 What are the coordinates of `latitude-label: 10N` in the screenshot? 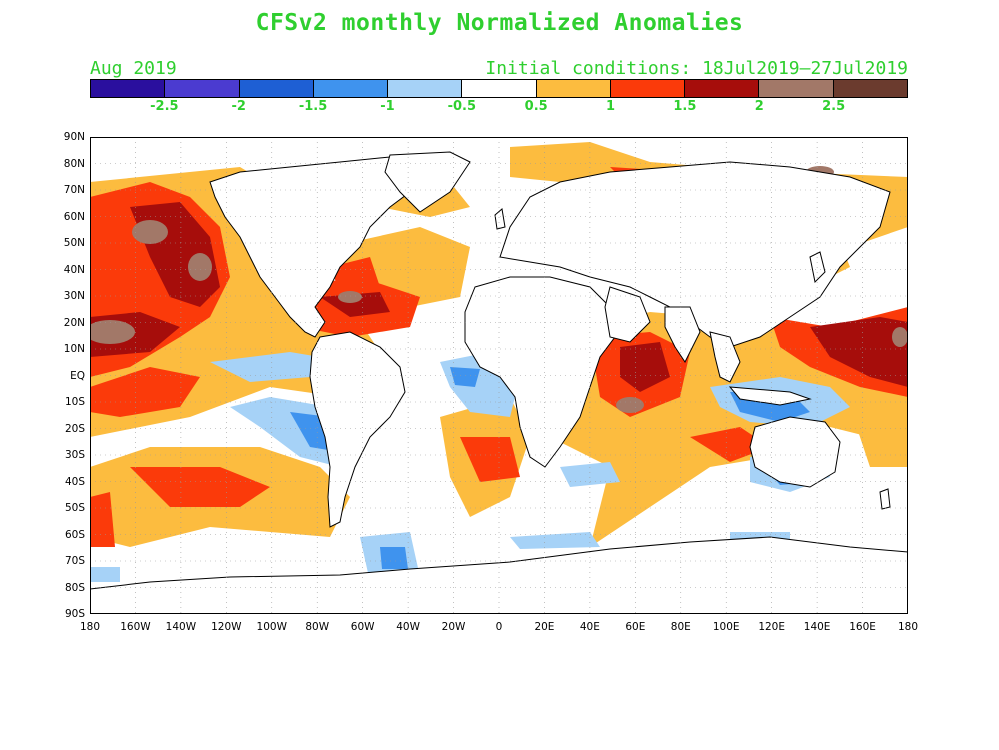 It's located at (74, 349).